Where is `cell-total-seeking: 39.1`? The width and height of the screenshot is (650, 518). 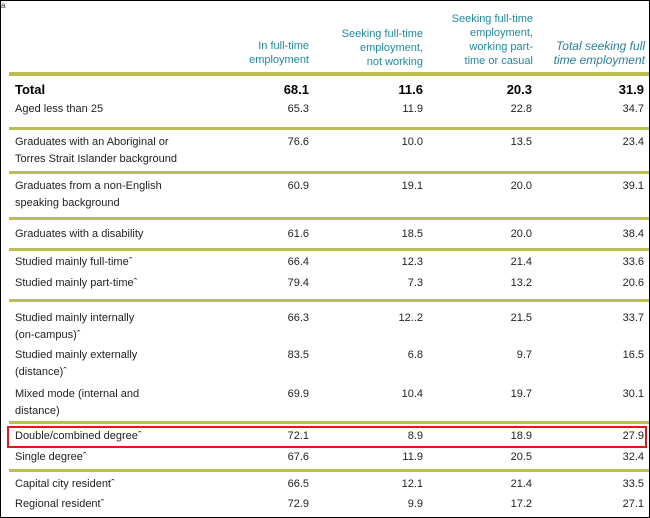
cell-total-seeking: 39.1 is located at coordinates (633, 186).